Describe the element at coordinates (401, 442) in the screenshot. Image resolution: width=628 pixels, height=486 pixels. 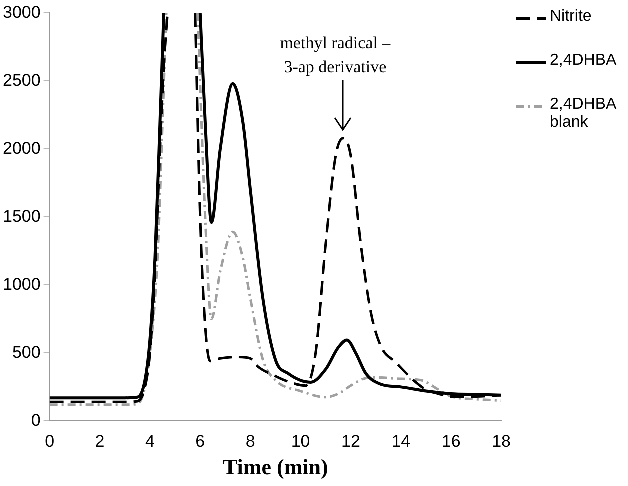
I see `x-tick-label: 14` at that location.